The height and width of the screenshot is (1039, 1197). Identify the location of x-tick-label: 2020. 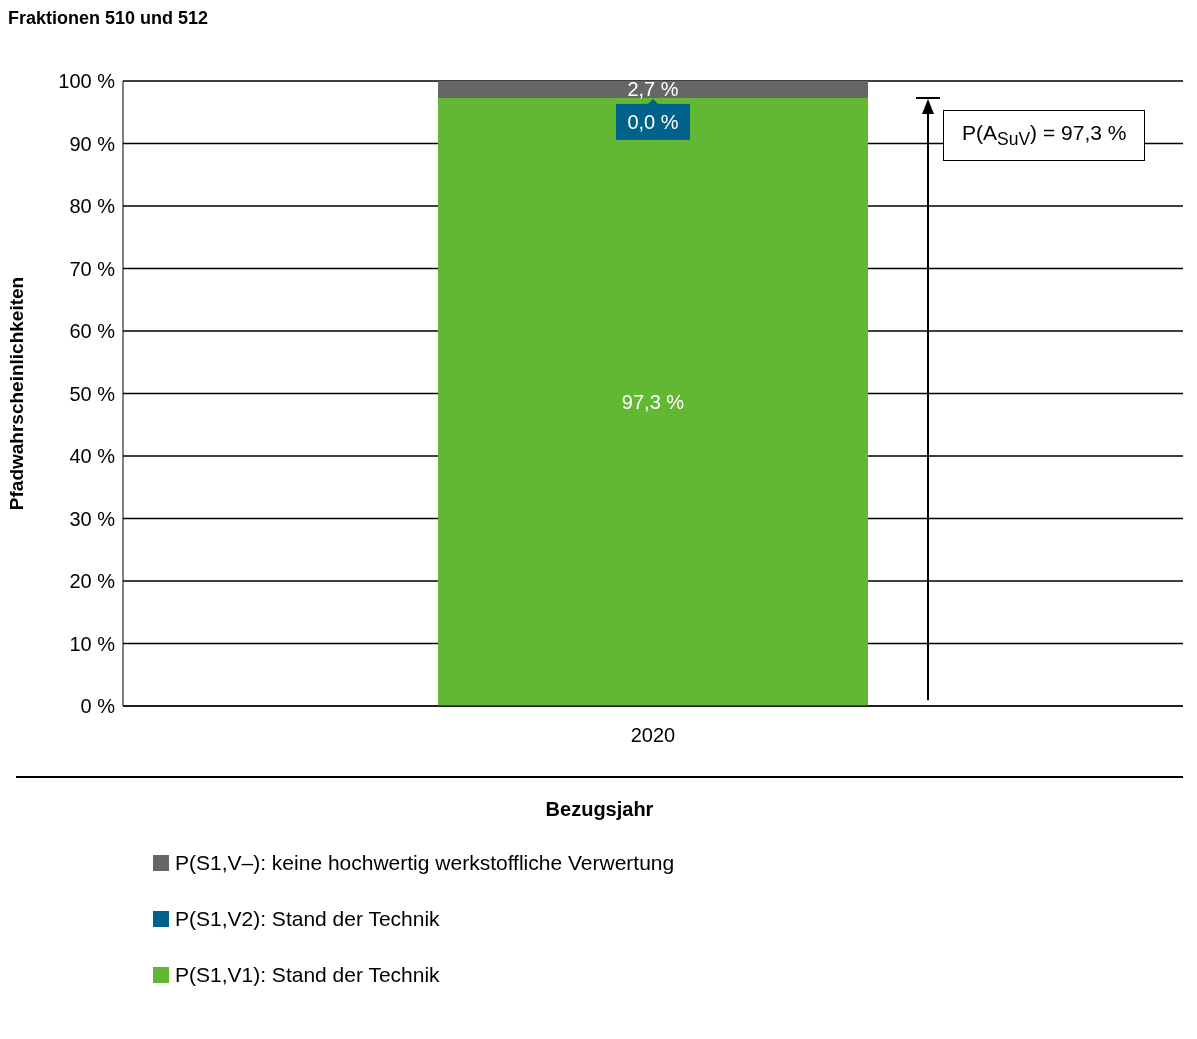
(653, 735).